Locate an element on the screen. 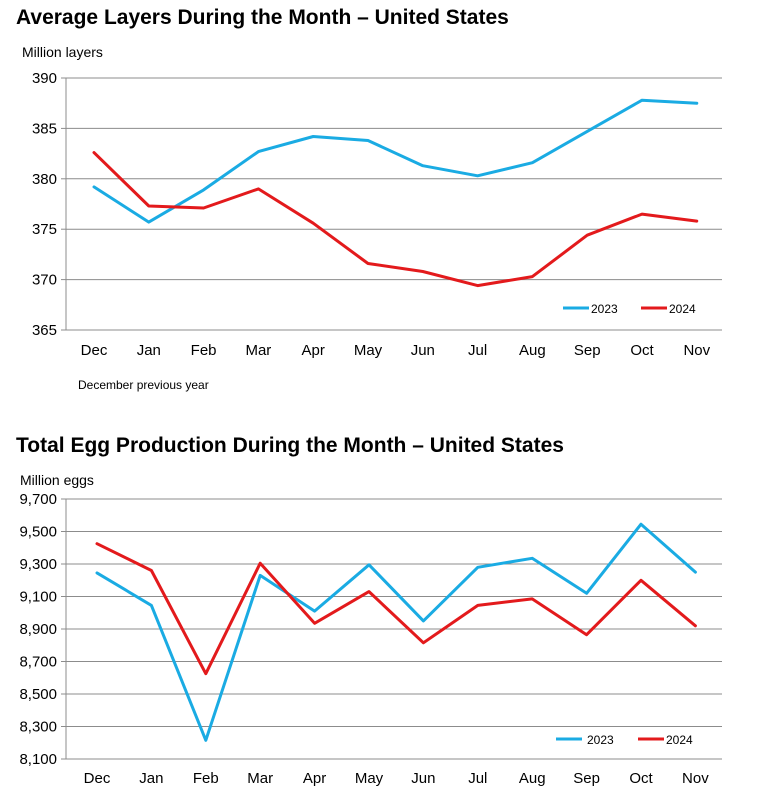 The image size is (763, 805). c2-x-tick-label: Dec is located at coordinates (97, 778).